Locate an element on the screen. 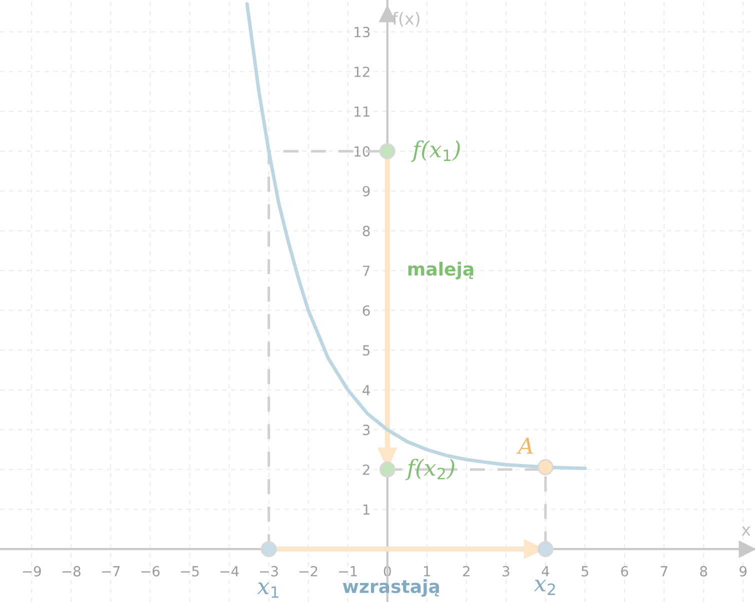 The width and height of the screenshot is (755, 602). x-tick-label: 8 is located at coordinates (704, 571).